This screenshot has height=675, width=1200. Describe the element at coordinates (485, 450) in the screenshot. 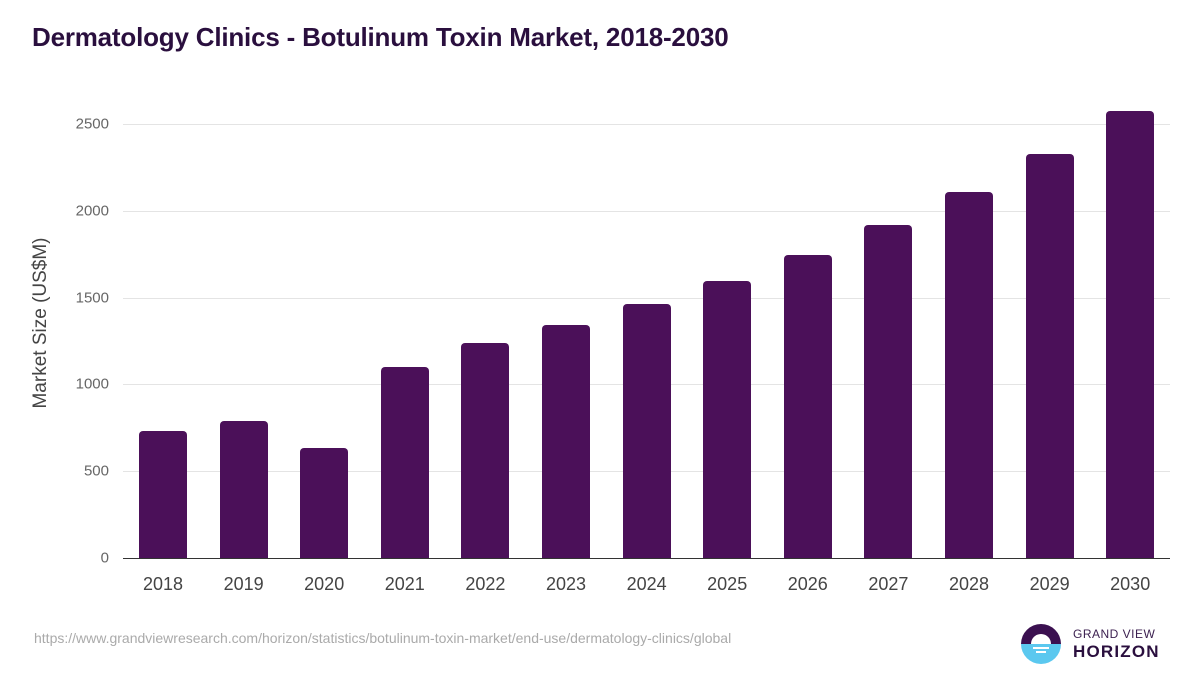

I see `bar-2022` at that location.